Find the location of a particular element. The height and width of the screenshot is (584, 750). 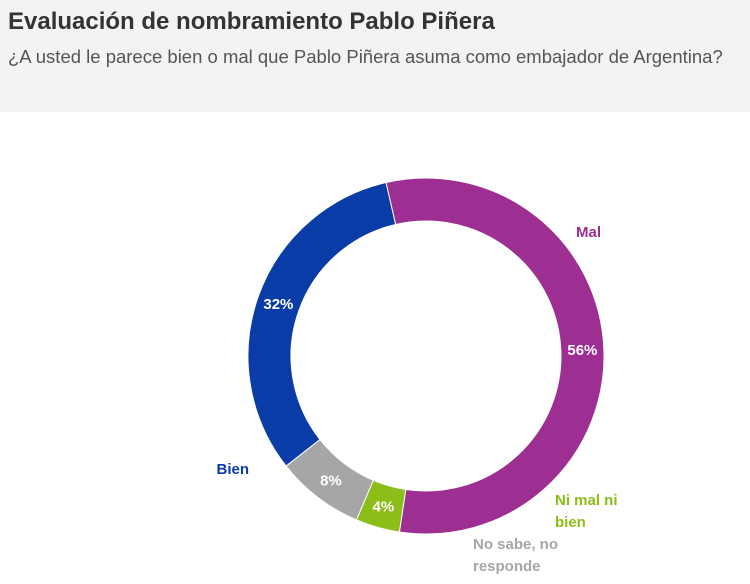

value-label-ni-mal-ni-bien: 4% is located at coordinates (384, 507).